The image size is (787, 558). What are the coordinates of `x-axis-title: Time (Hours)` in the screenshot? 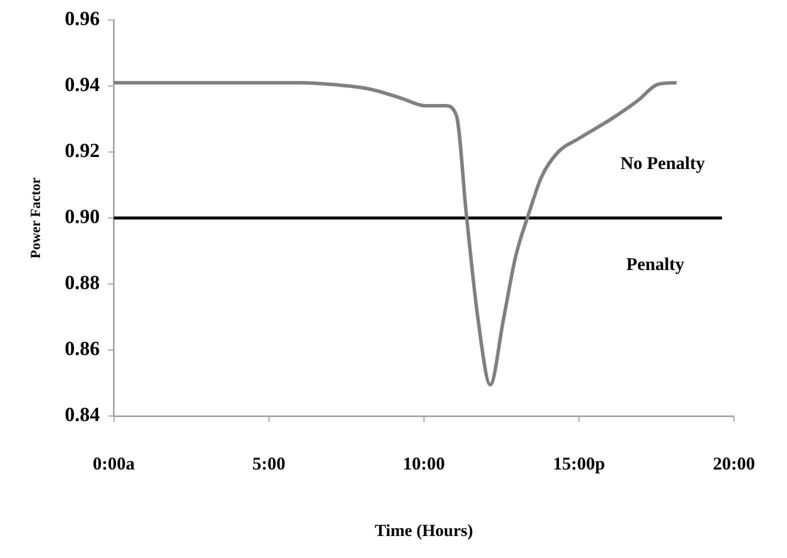 It's located at (424, 530).